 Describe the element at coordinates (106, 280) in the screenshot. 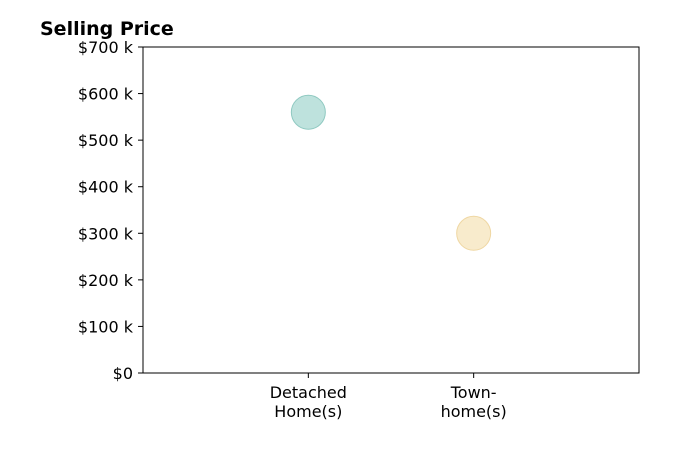

I see `y-tick-label: $200 k` at that location.